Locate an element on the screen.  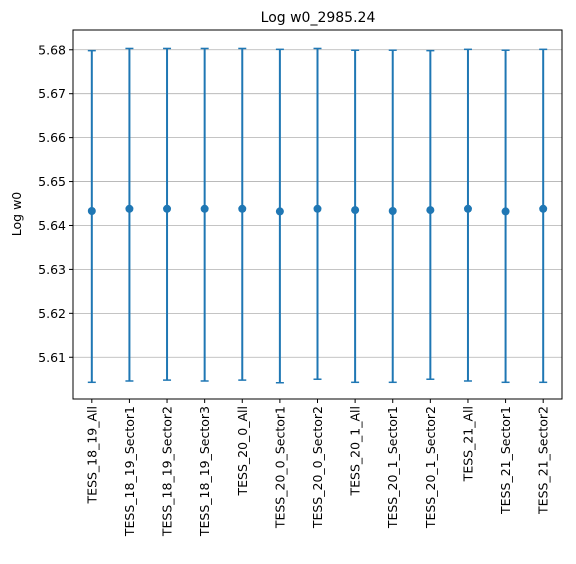
chart-title: Log w0_2985.24 is located at coordinates (318, 18).